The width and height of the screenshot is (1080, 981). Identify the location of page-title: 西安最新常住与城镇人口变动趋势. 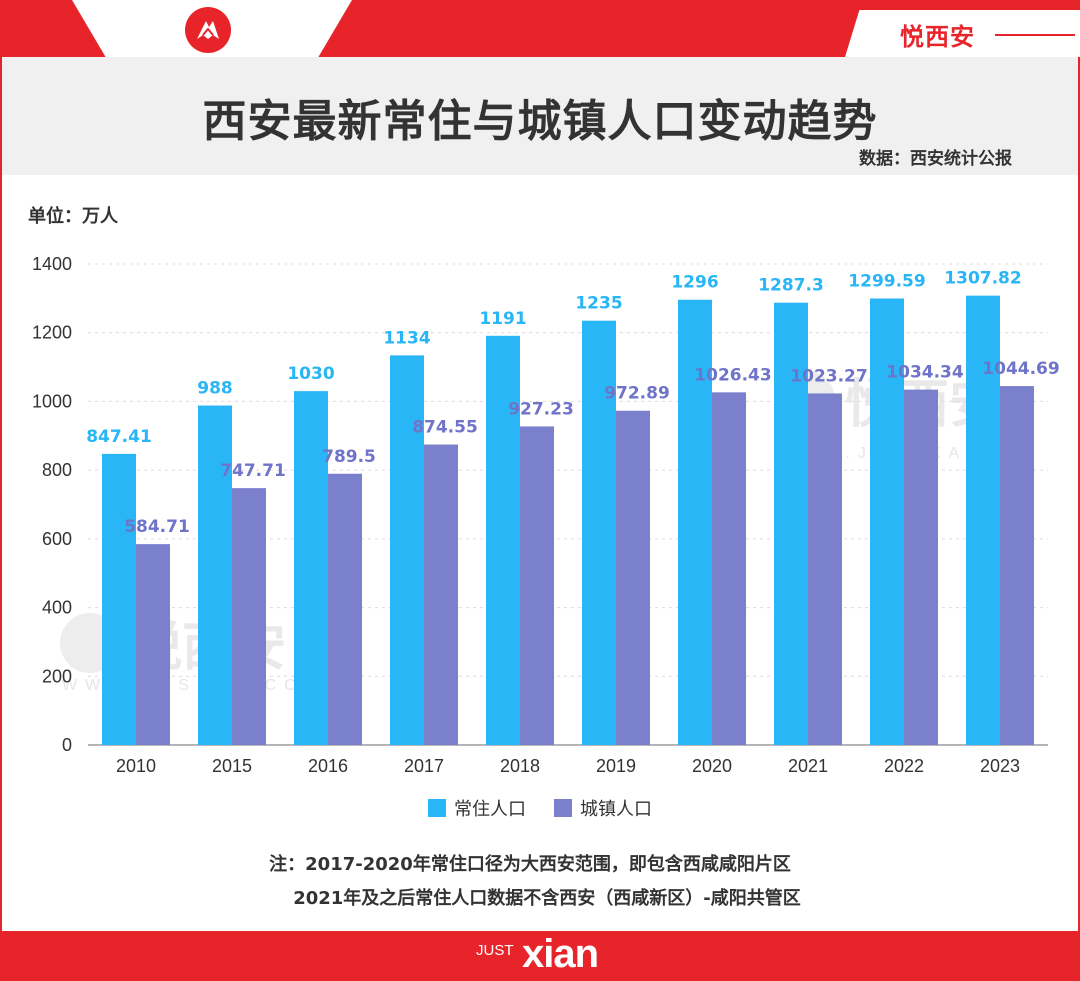
(540, 121).